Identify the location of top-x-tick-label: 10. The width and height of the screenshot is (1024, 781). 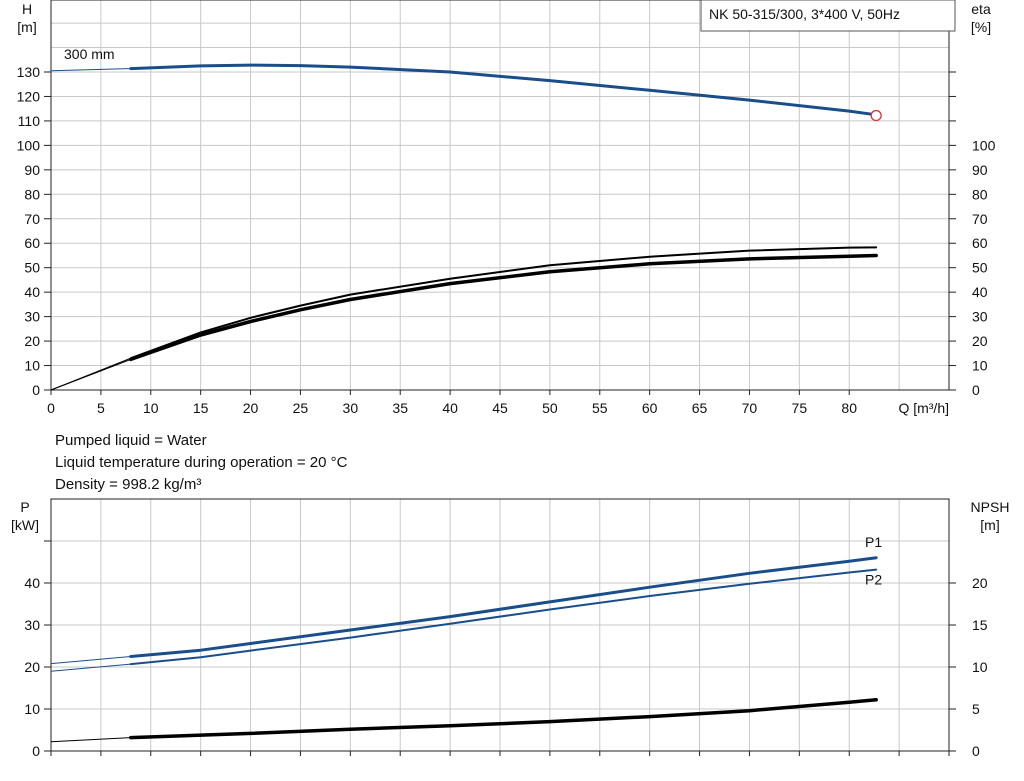
(151, 408).